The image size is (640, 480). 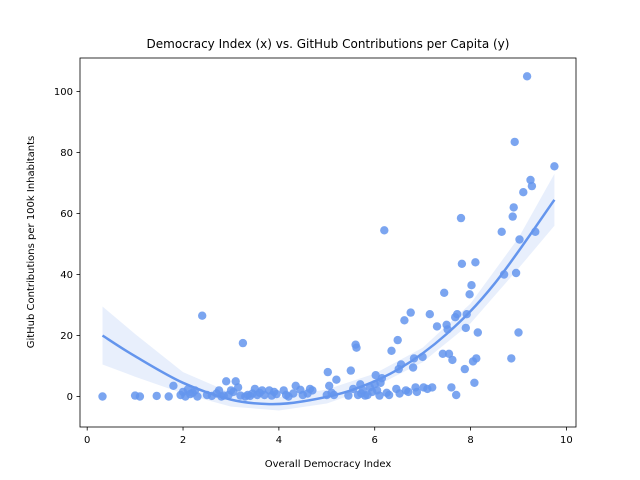 I want to click on y-tick-label: 20, so click(x=66, y=336).